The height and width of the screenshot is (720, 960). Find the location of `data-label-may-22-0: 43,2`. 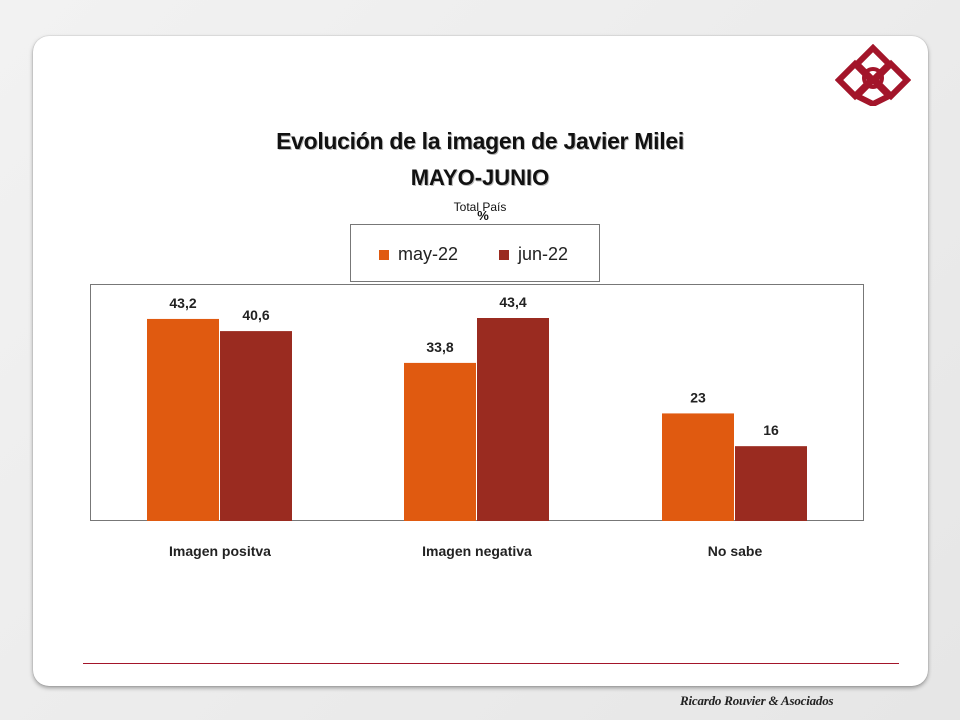

data-label-may-22-0: 43,2 is located at coordinates (182, 303).